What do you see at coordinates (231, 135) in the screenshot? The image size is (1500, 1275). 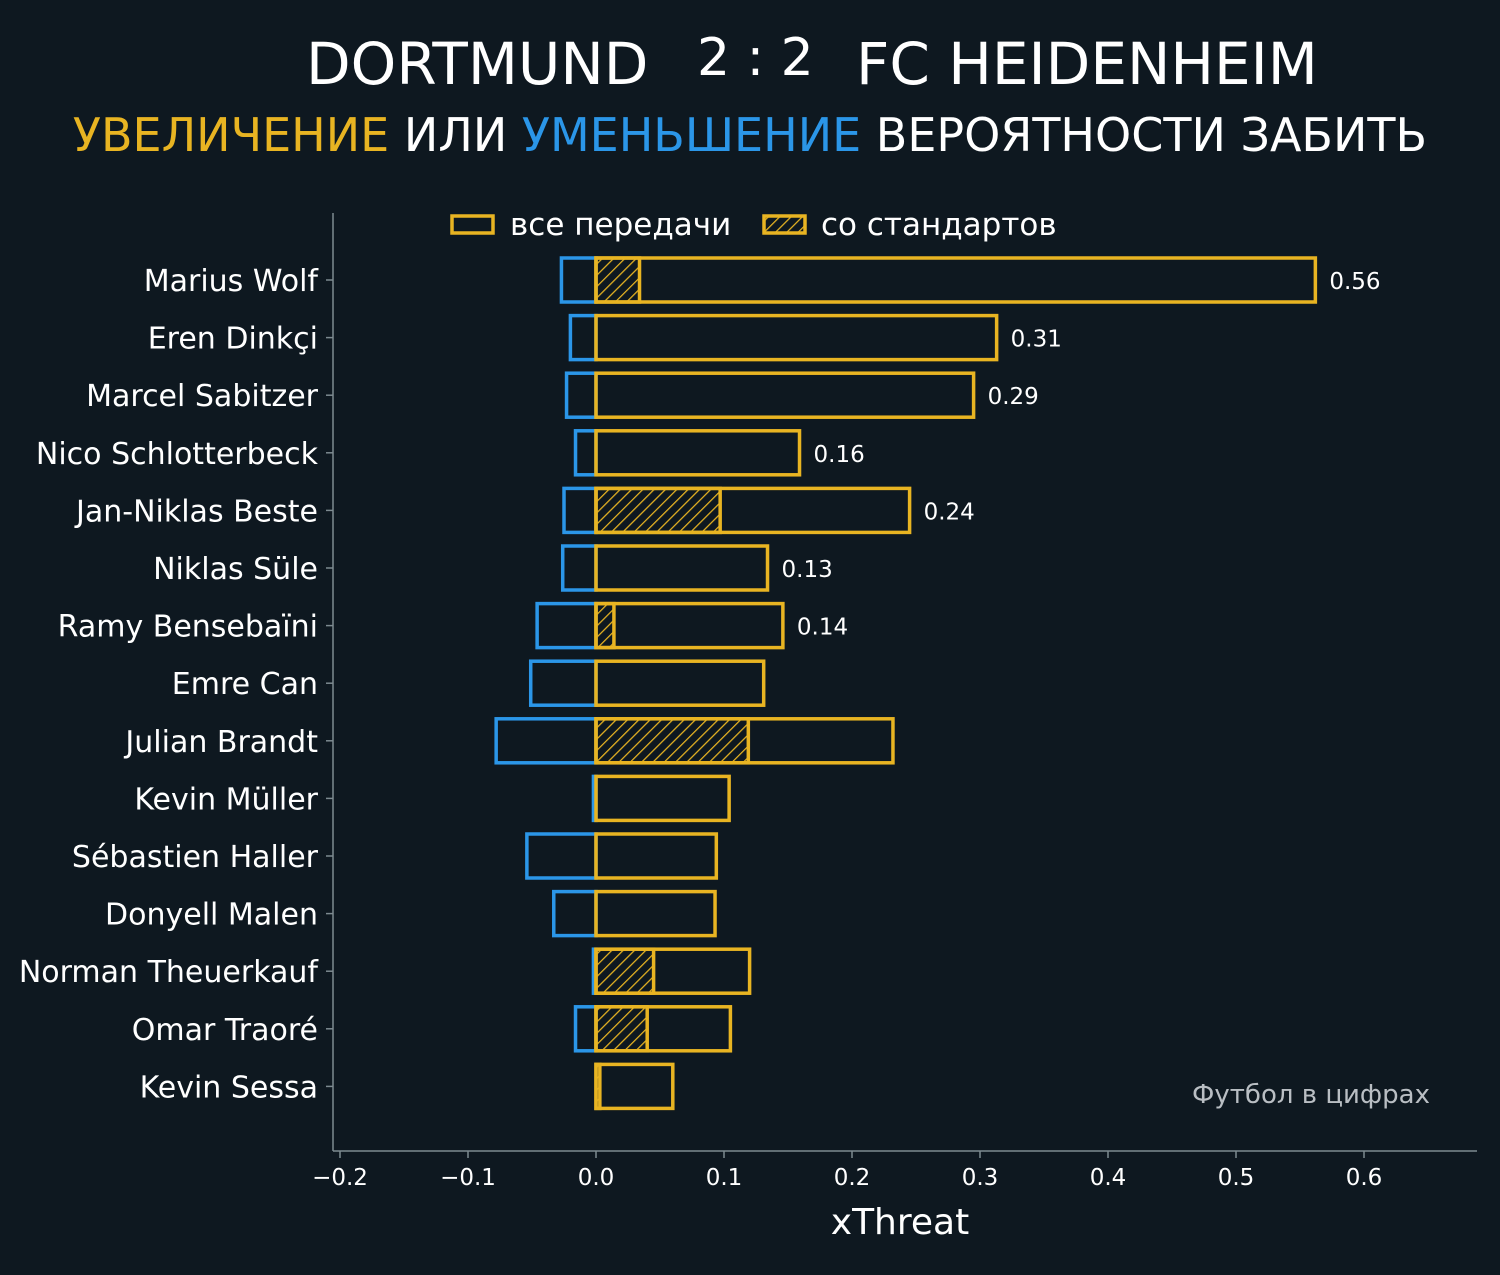 I see `subtitle-increase: УВЕЛИЧЕНИЕ` at bounding box center [231, 135].